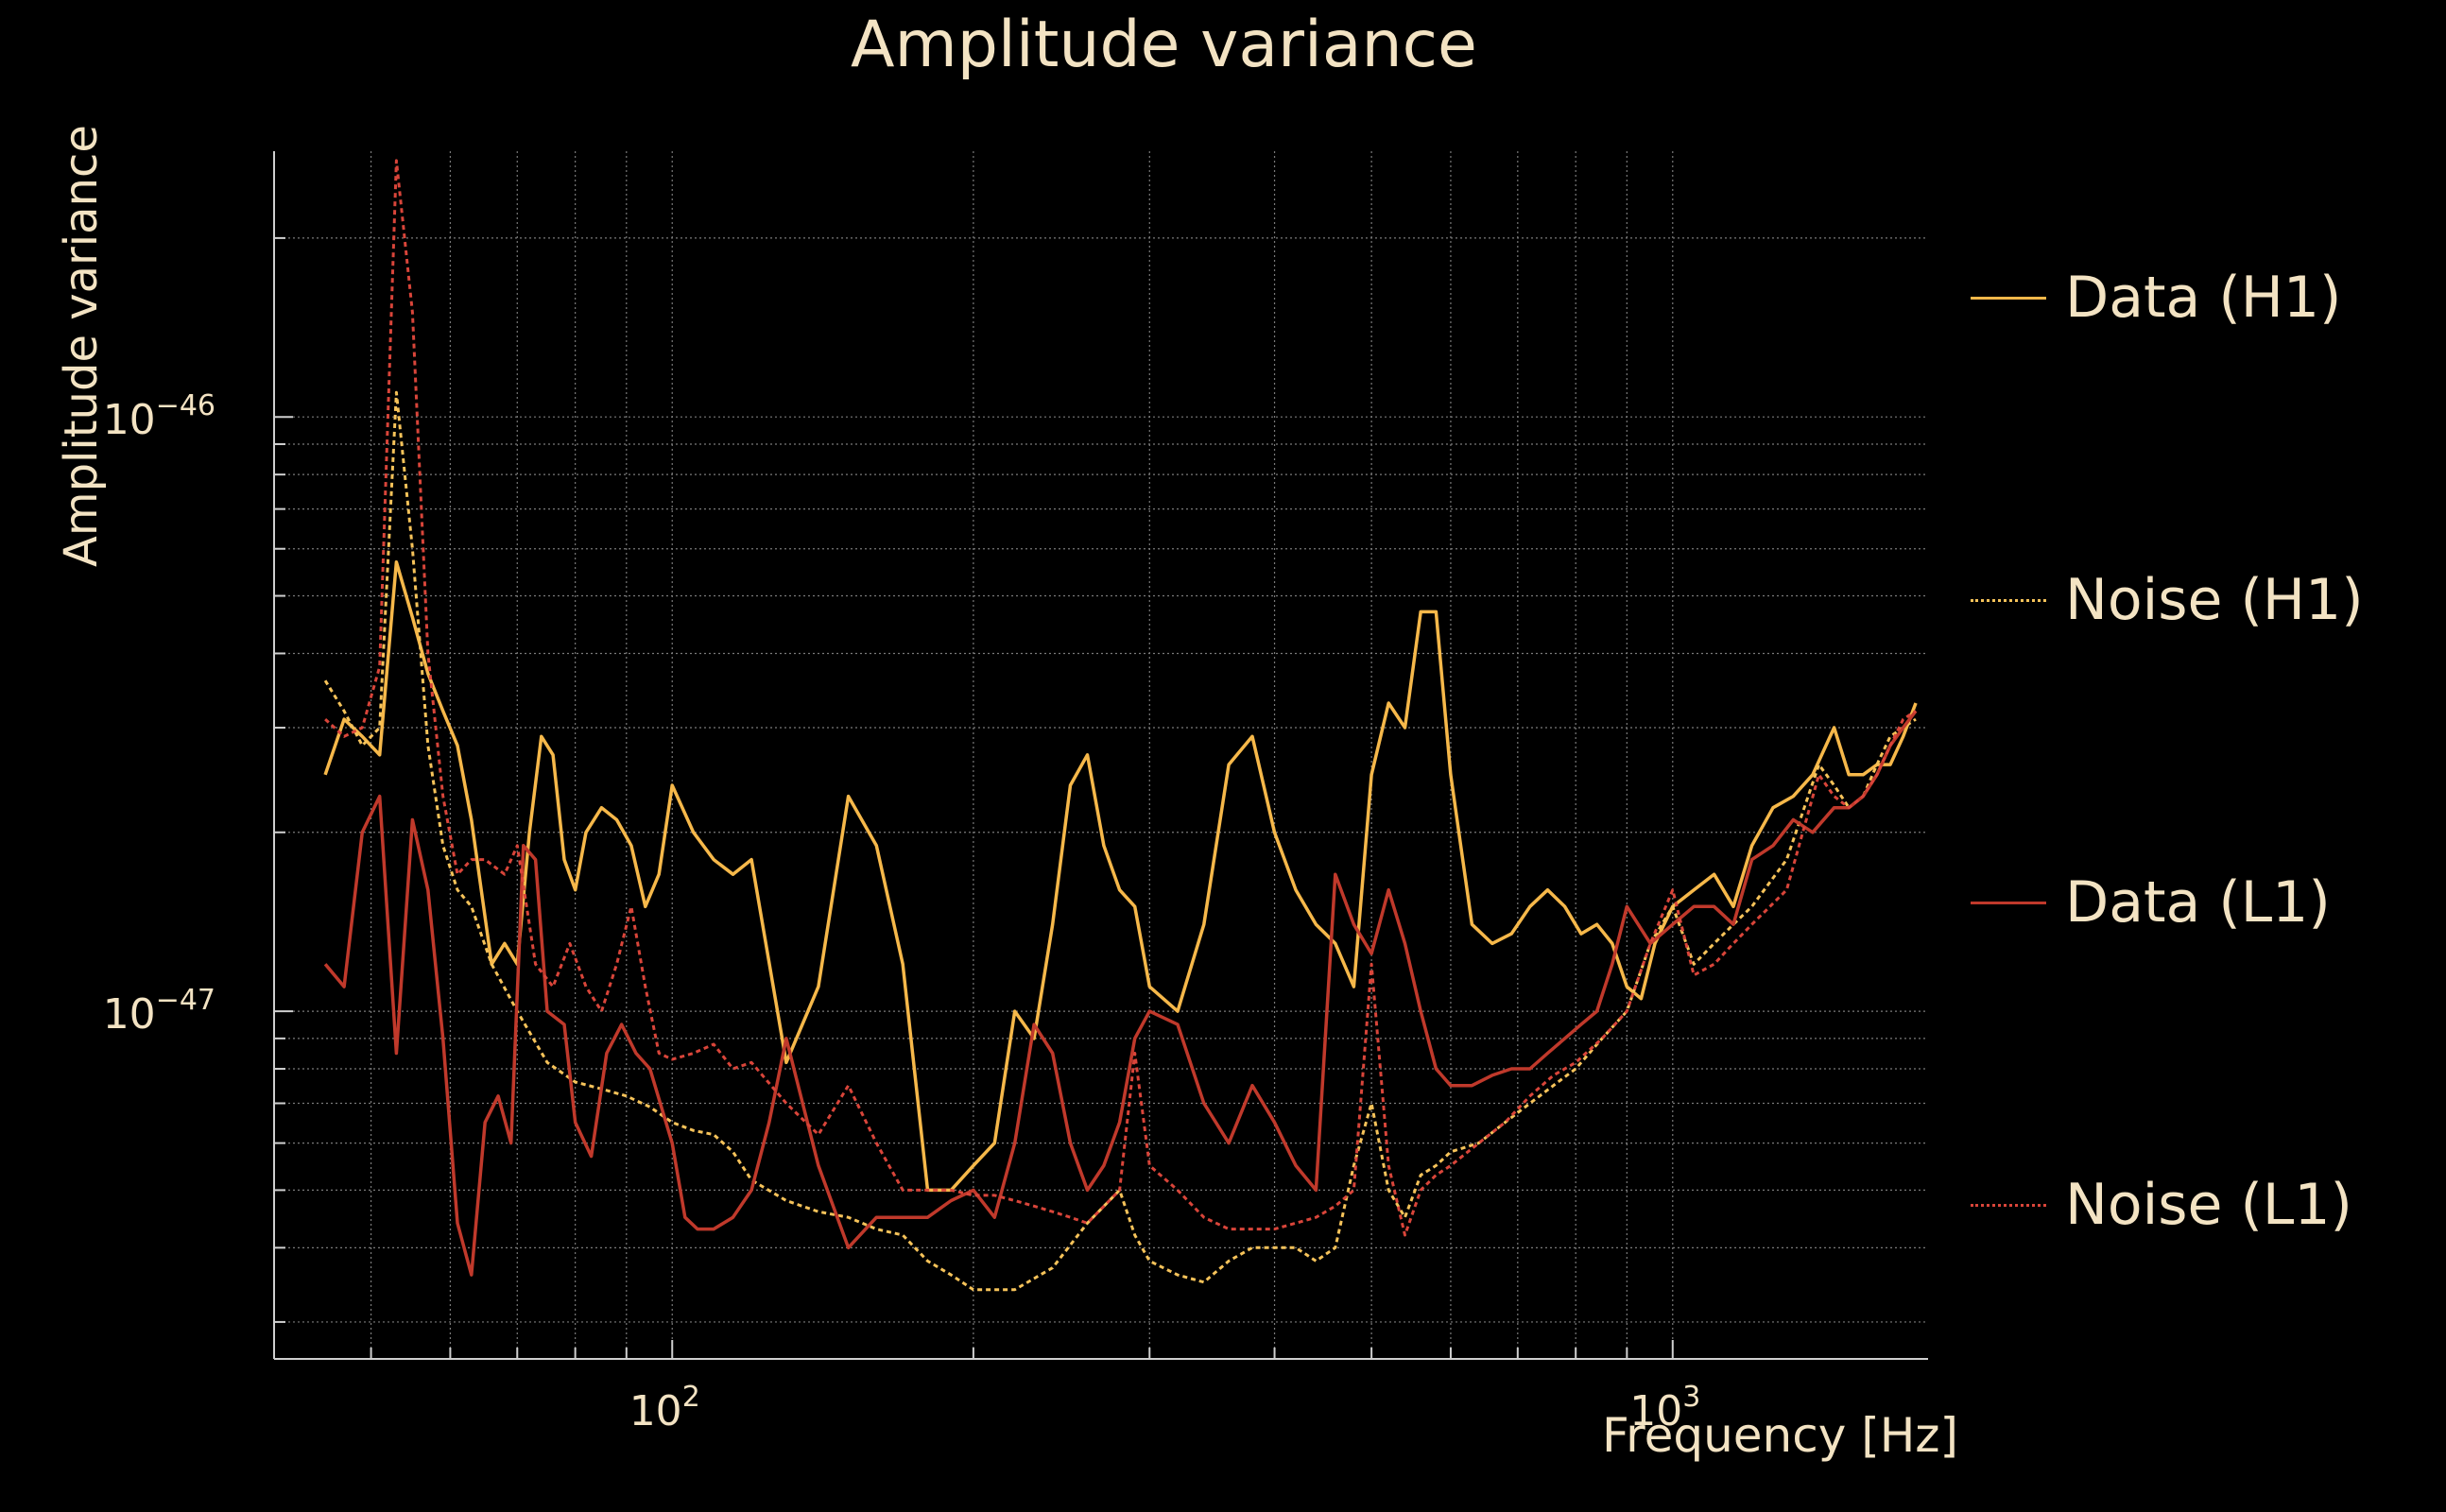  Describe the element at coordinates (1691, 1397) in the screenshot. I see `x-tick-label-exponent: 3` at that location.